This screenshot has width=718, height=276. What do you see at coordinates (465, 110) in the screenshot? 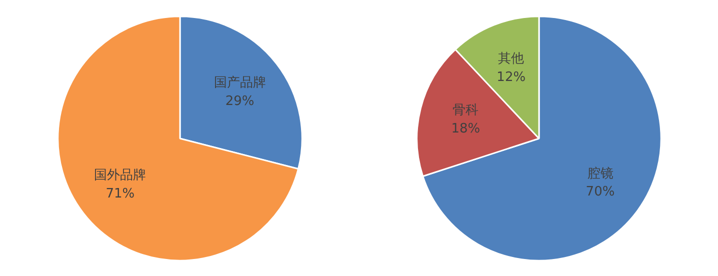
I see `slice-label: 骨科` at bounding box center [465, 110].